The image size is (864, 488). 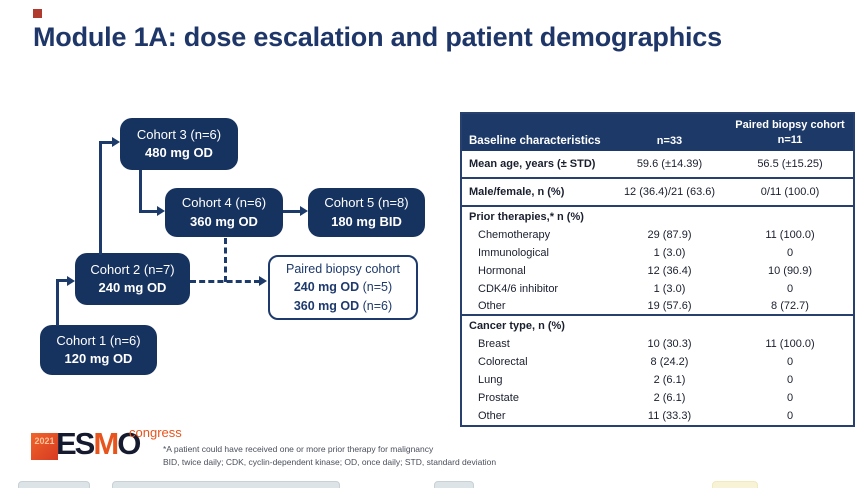 I want to click on paired-biopsy-dose-2: 360 mg OD (n=6), so click(x=343, y=305).